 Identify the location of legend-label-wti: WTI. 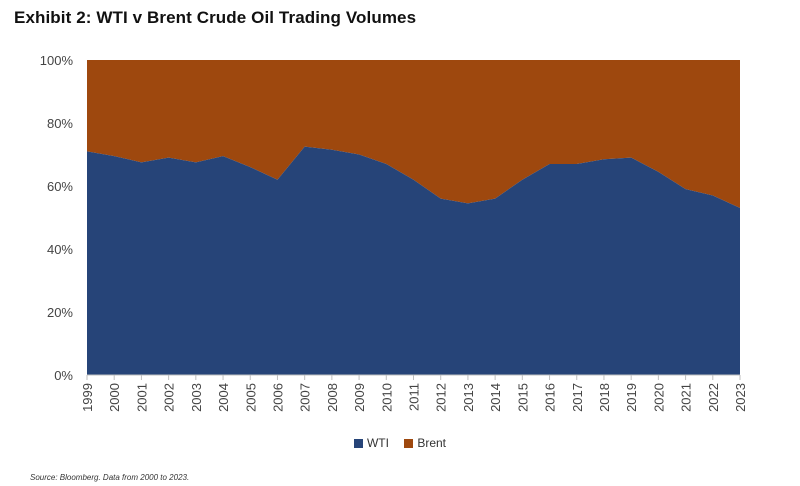
(377, 443).